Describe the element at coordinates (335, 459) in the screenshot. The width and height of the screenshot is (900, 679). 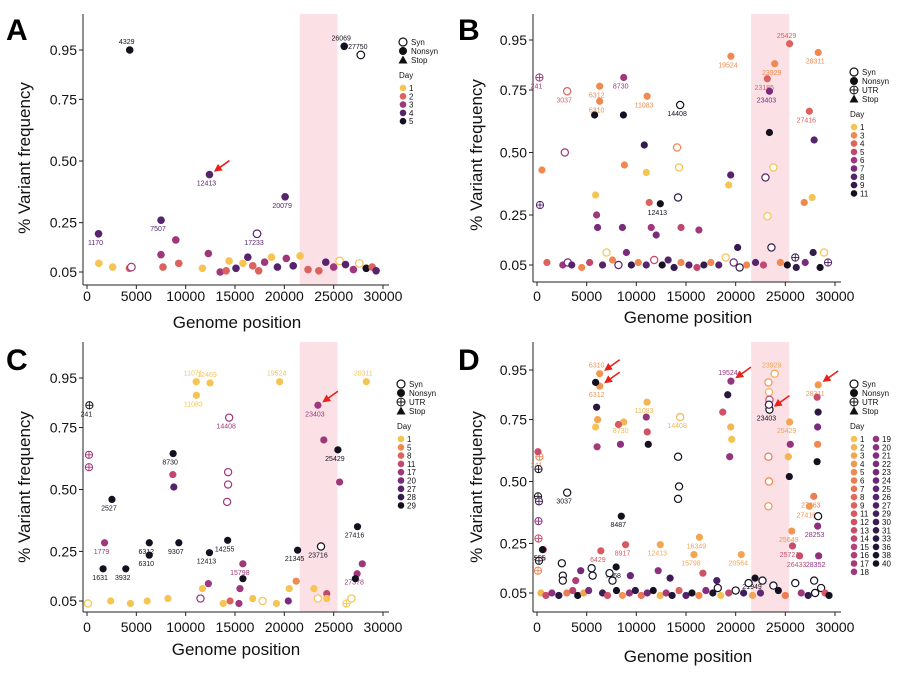
I see `point-label: 25429` at that location.